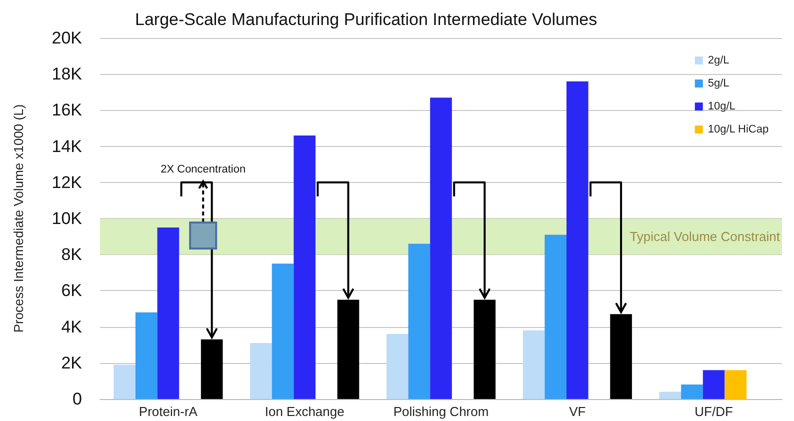 This screenshot has height=421, width=794. Describe the element at coordinates (67, 38) in the screenshot. I see `y-tick-label: 20K` at that location.